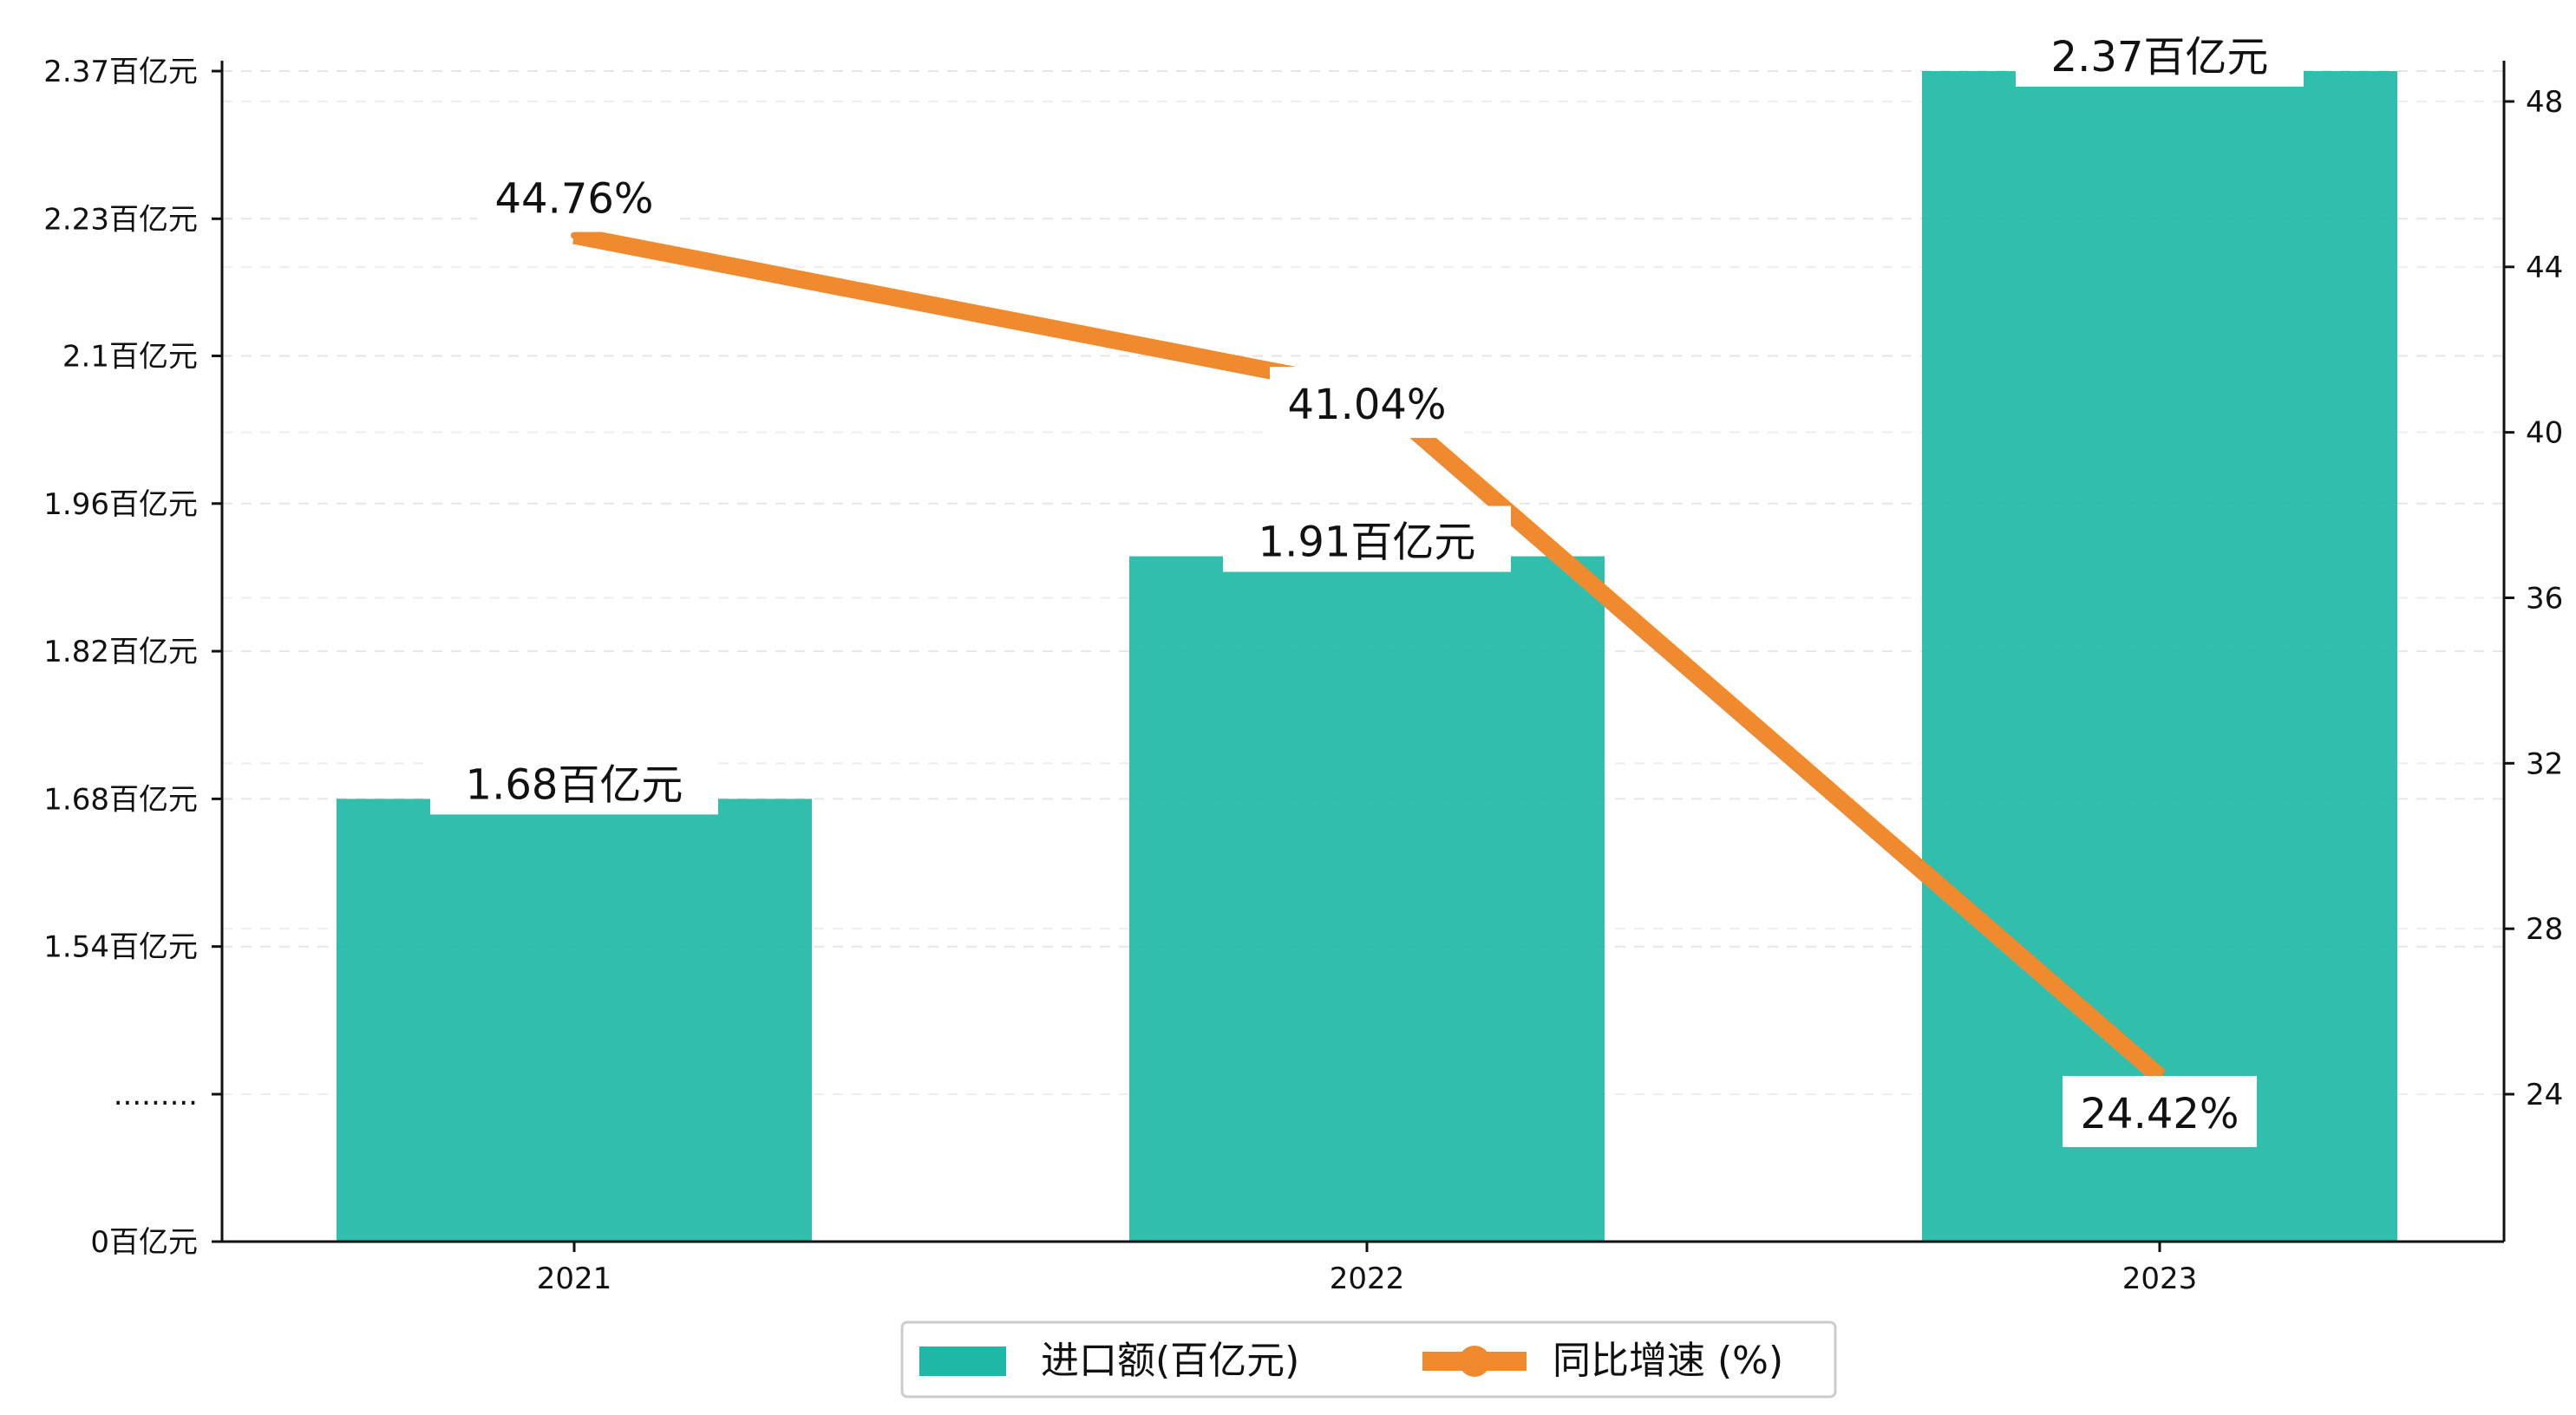 Image resolution: width=2576 pixels, height=1415 pixels. Describe the element at coordinates (1367, 1279) in the screenshot. I see `x-tick-label: 2022` at that location.